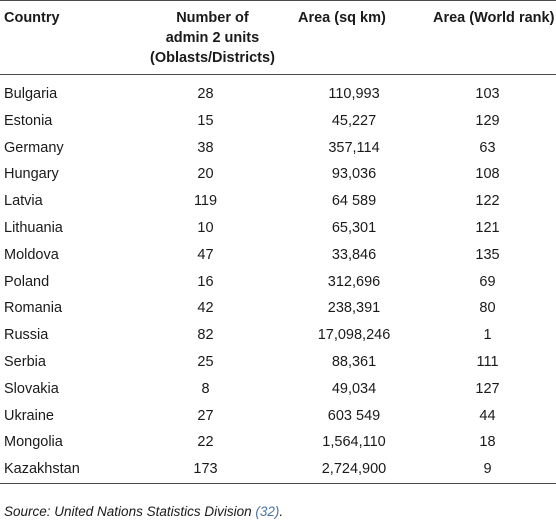  I want to click on cell-admin-units: 47, so click(205, 254).